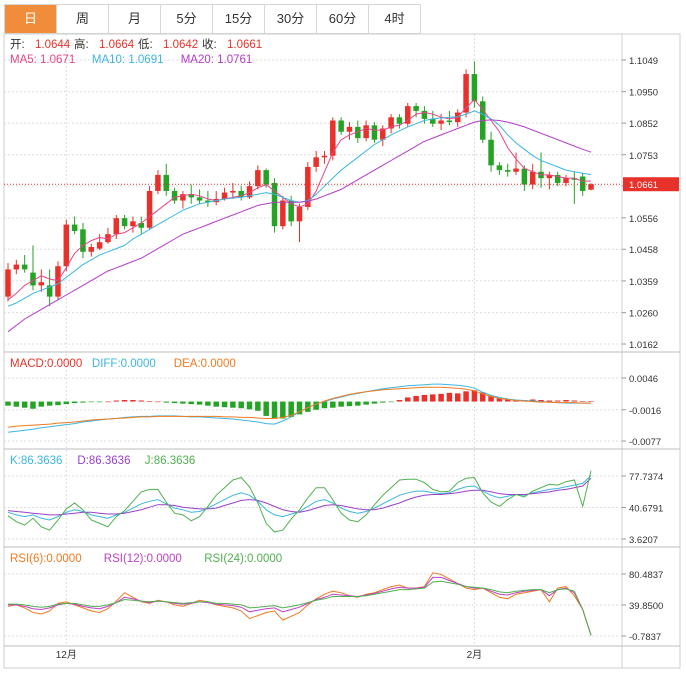 Image resolution: width=686 pixels, height=676 pixels. Describe the element at coordinates (643, 540) in the screenshot. I see `kdj-tick-label: 3.6207` at that location.